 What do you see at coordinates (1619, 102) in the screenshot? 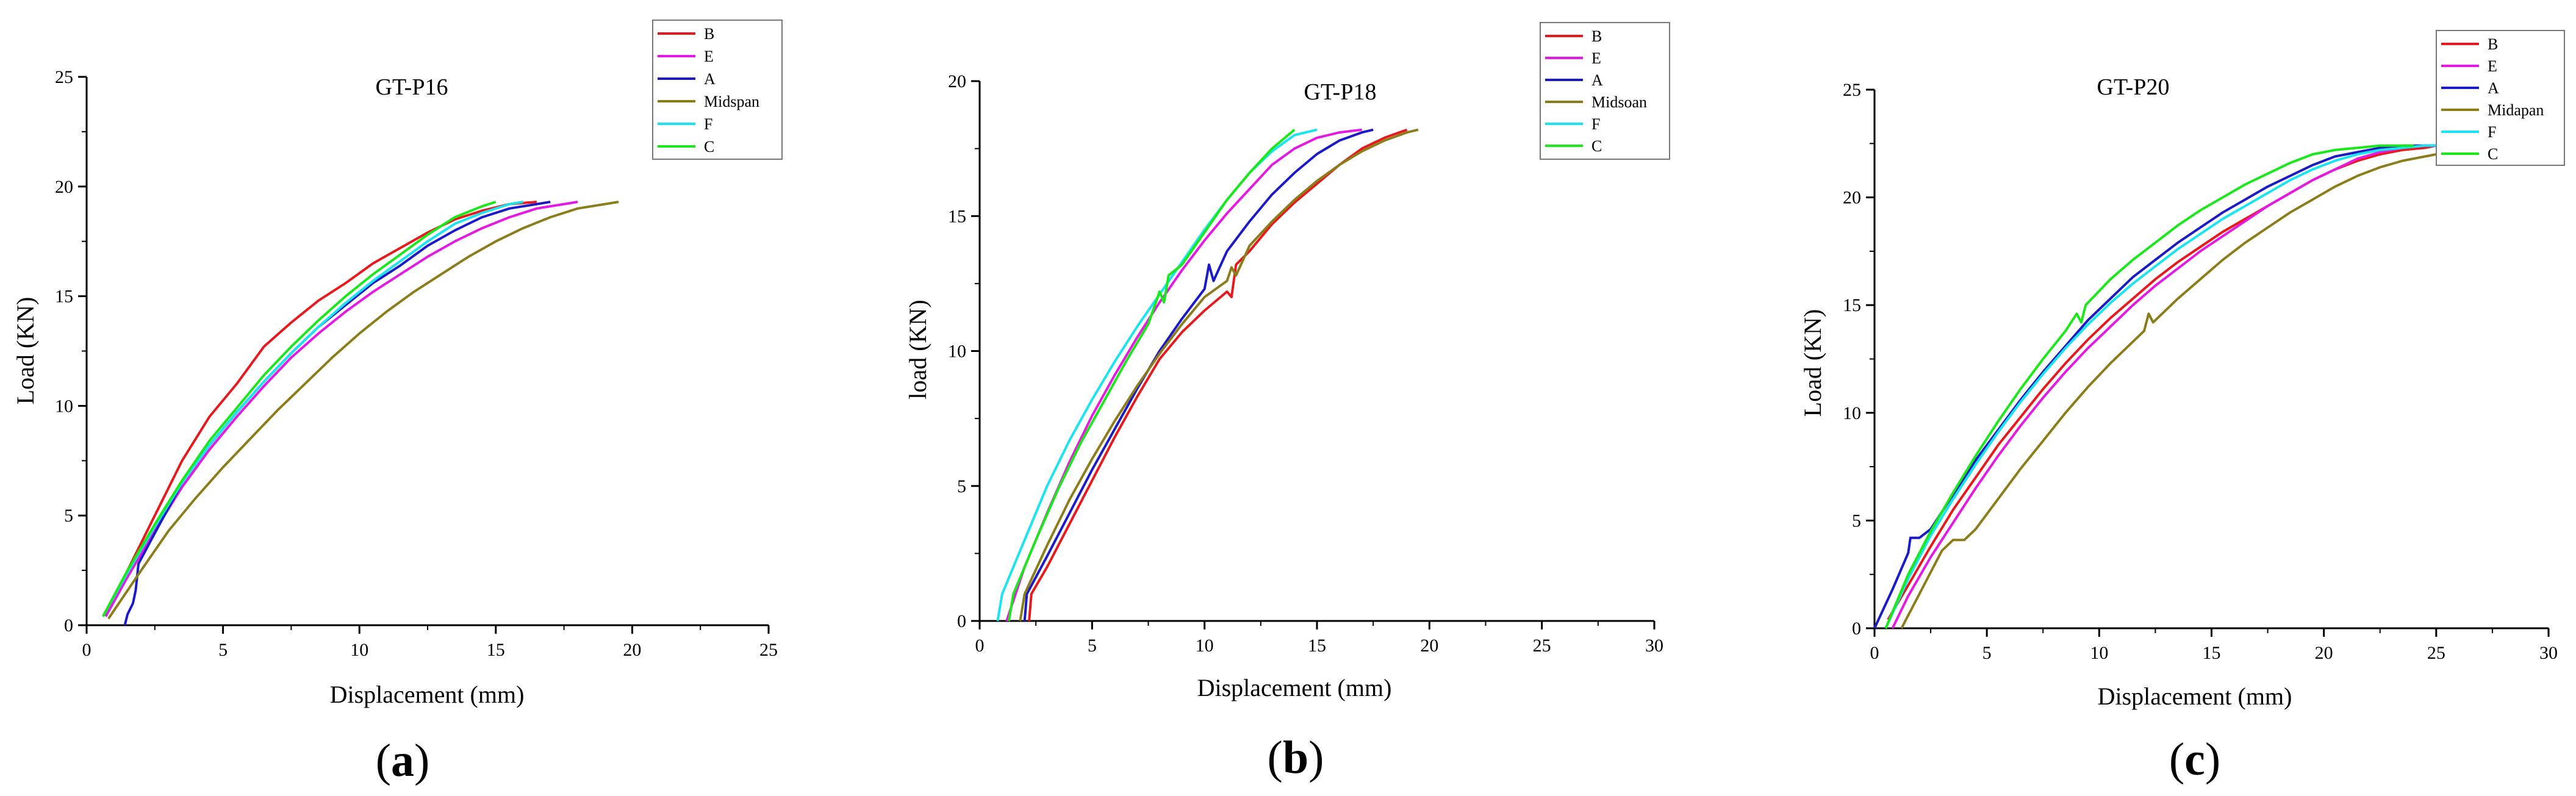
I see `legend-entry: Midsoan` at bounding box center [1619, 102].